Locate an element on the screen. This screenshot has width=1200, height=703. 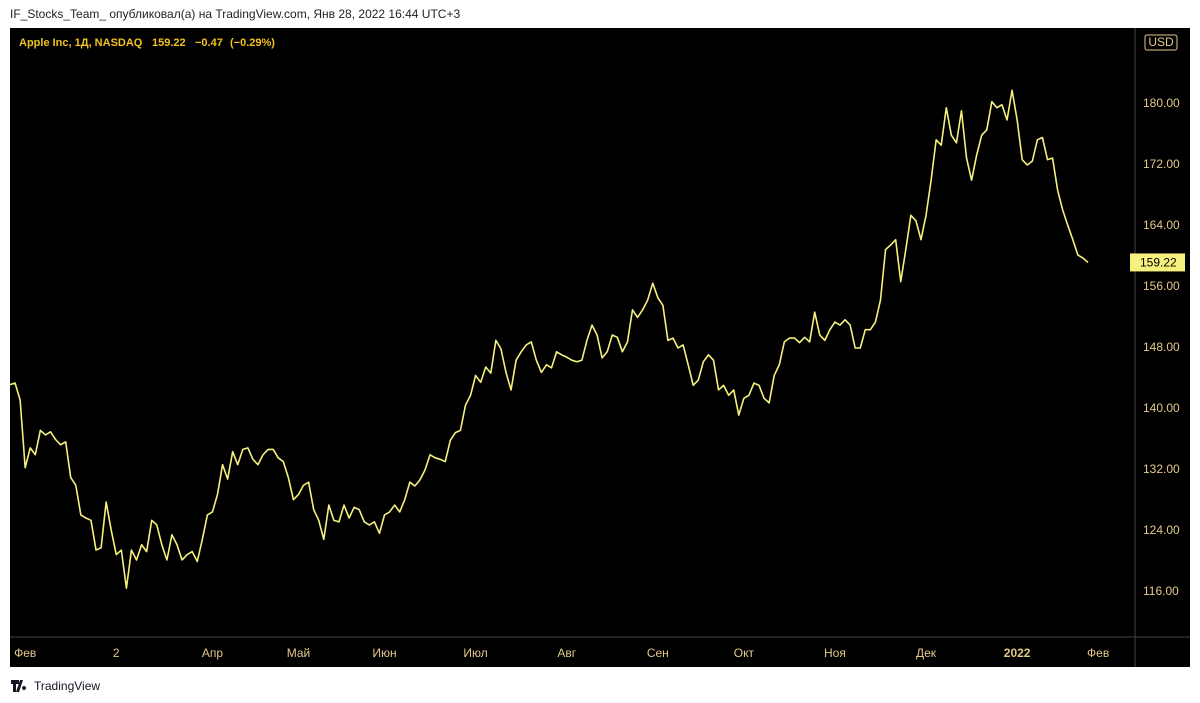
x-tick-label: Дек is located at coordinates (926, 653).